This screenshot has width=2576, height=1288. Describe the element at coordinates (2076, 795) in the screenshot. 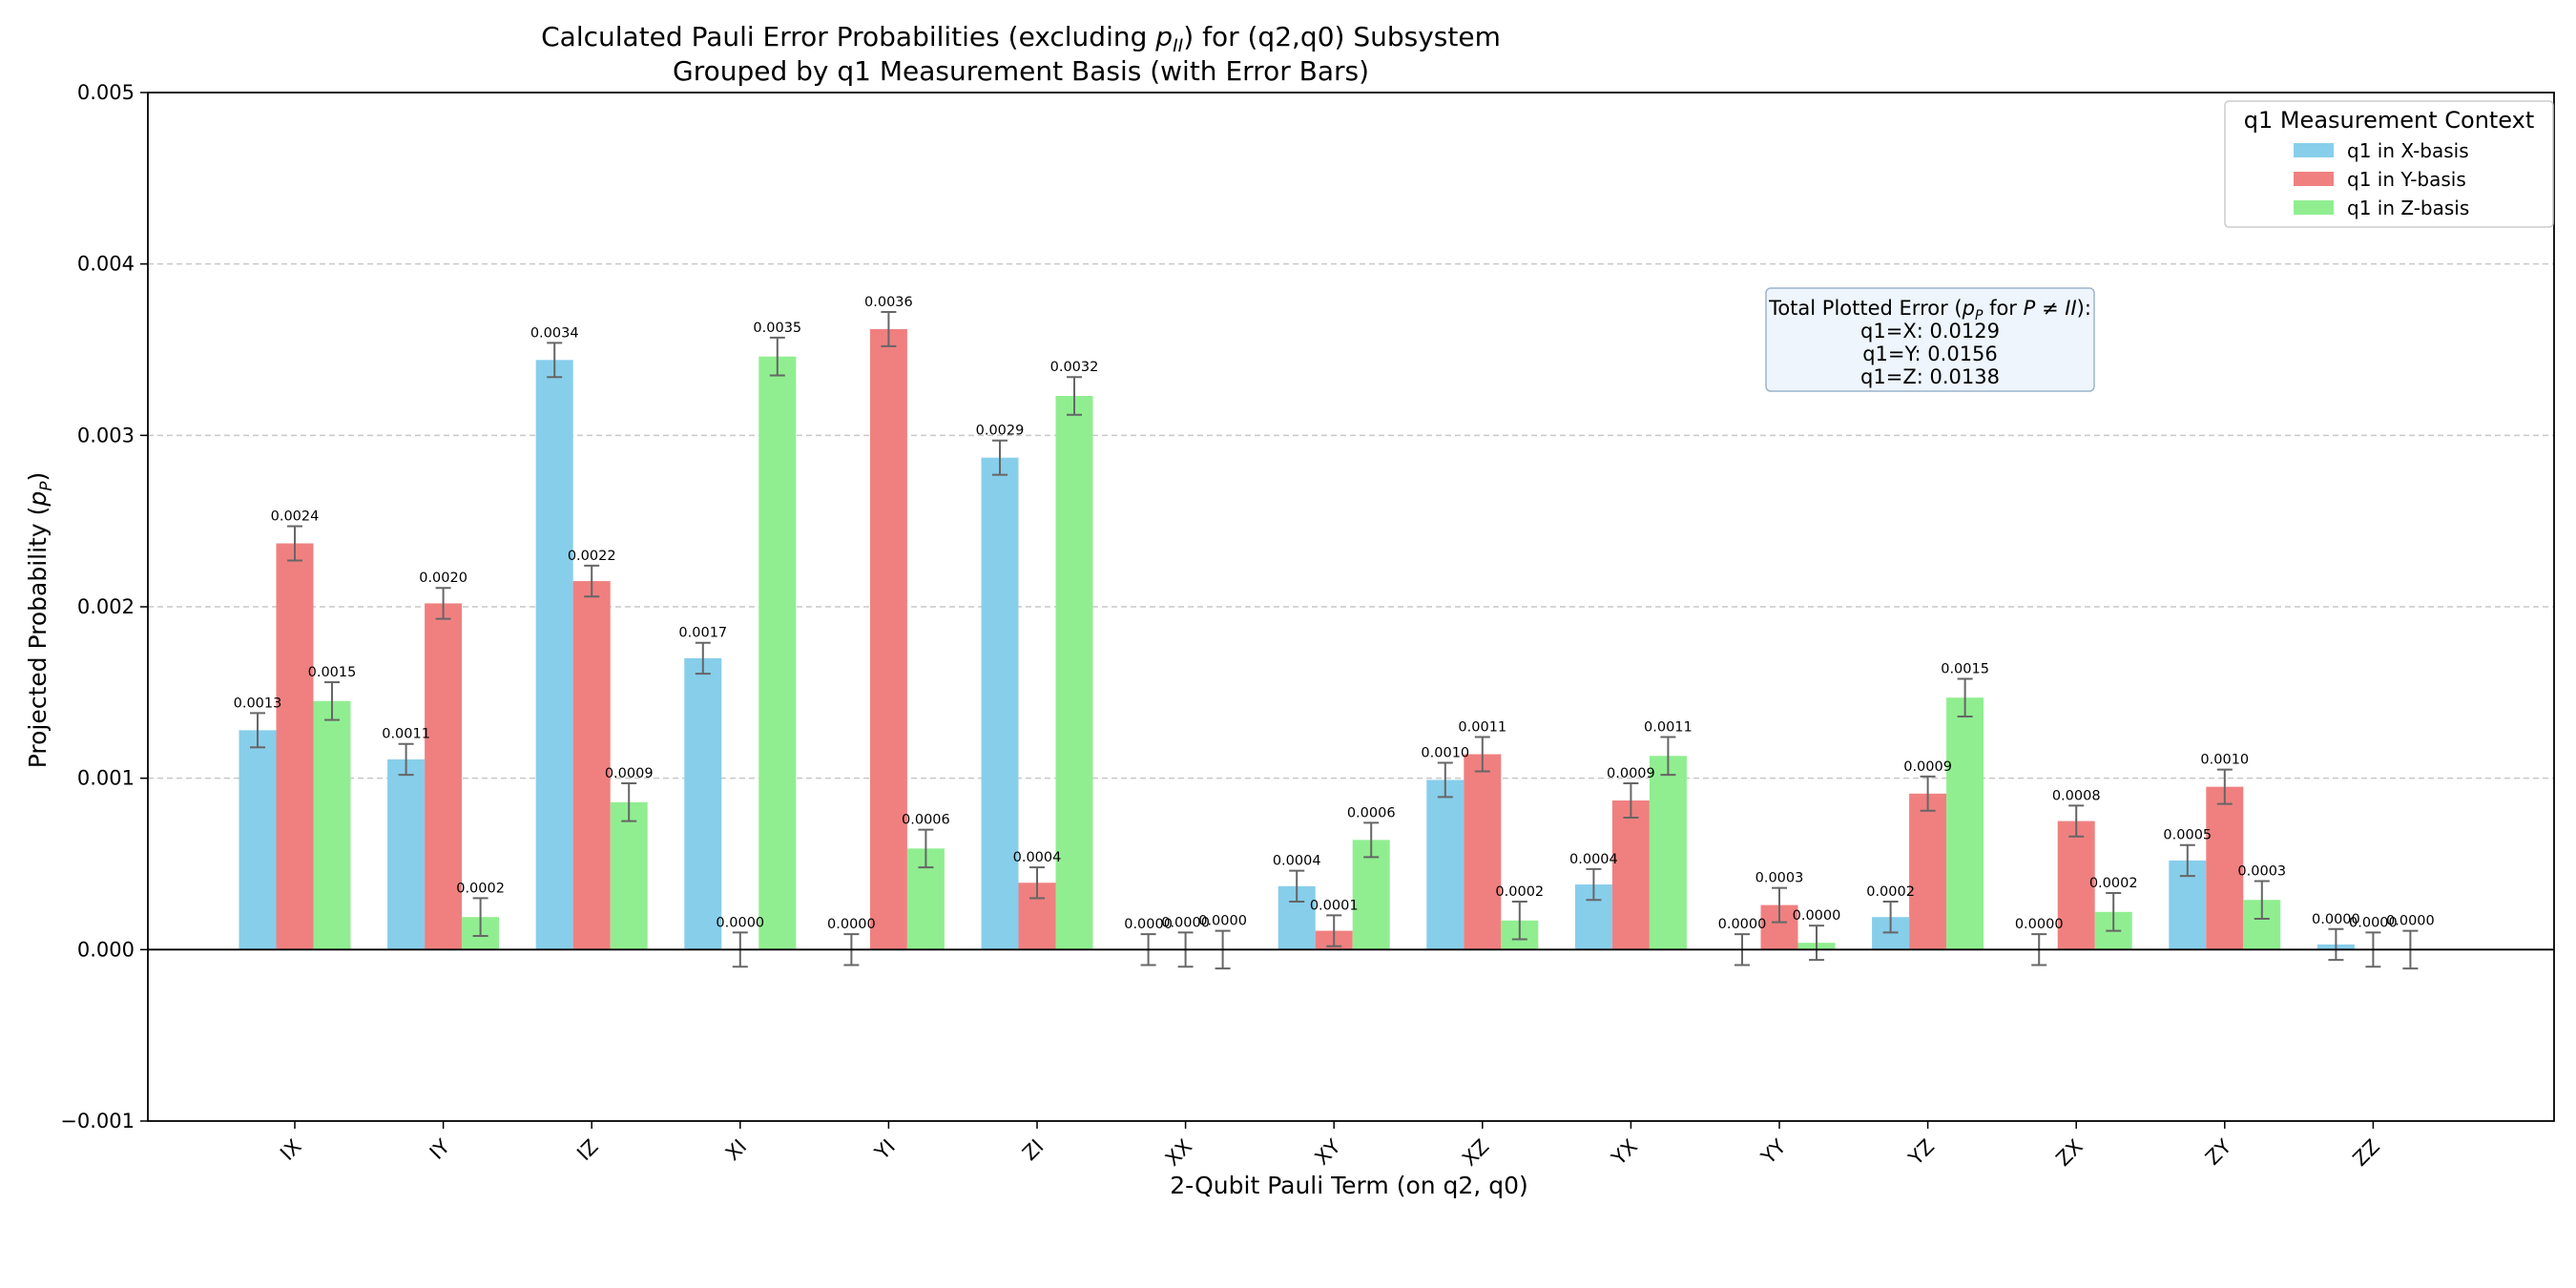

I see `data-label: 0.0008` at that location.